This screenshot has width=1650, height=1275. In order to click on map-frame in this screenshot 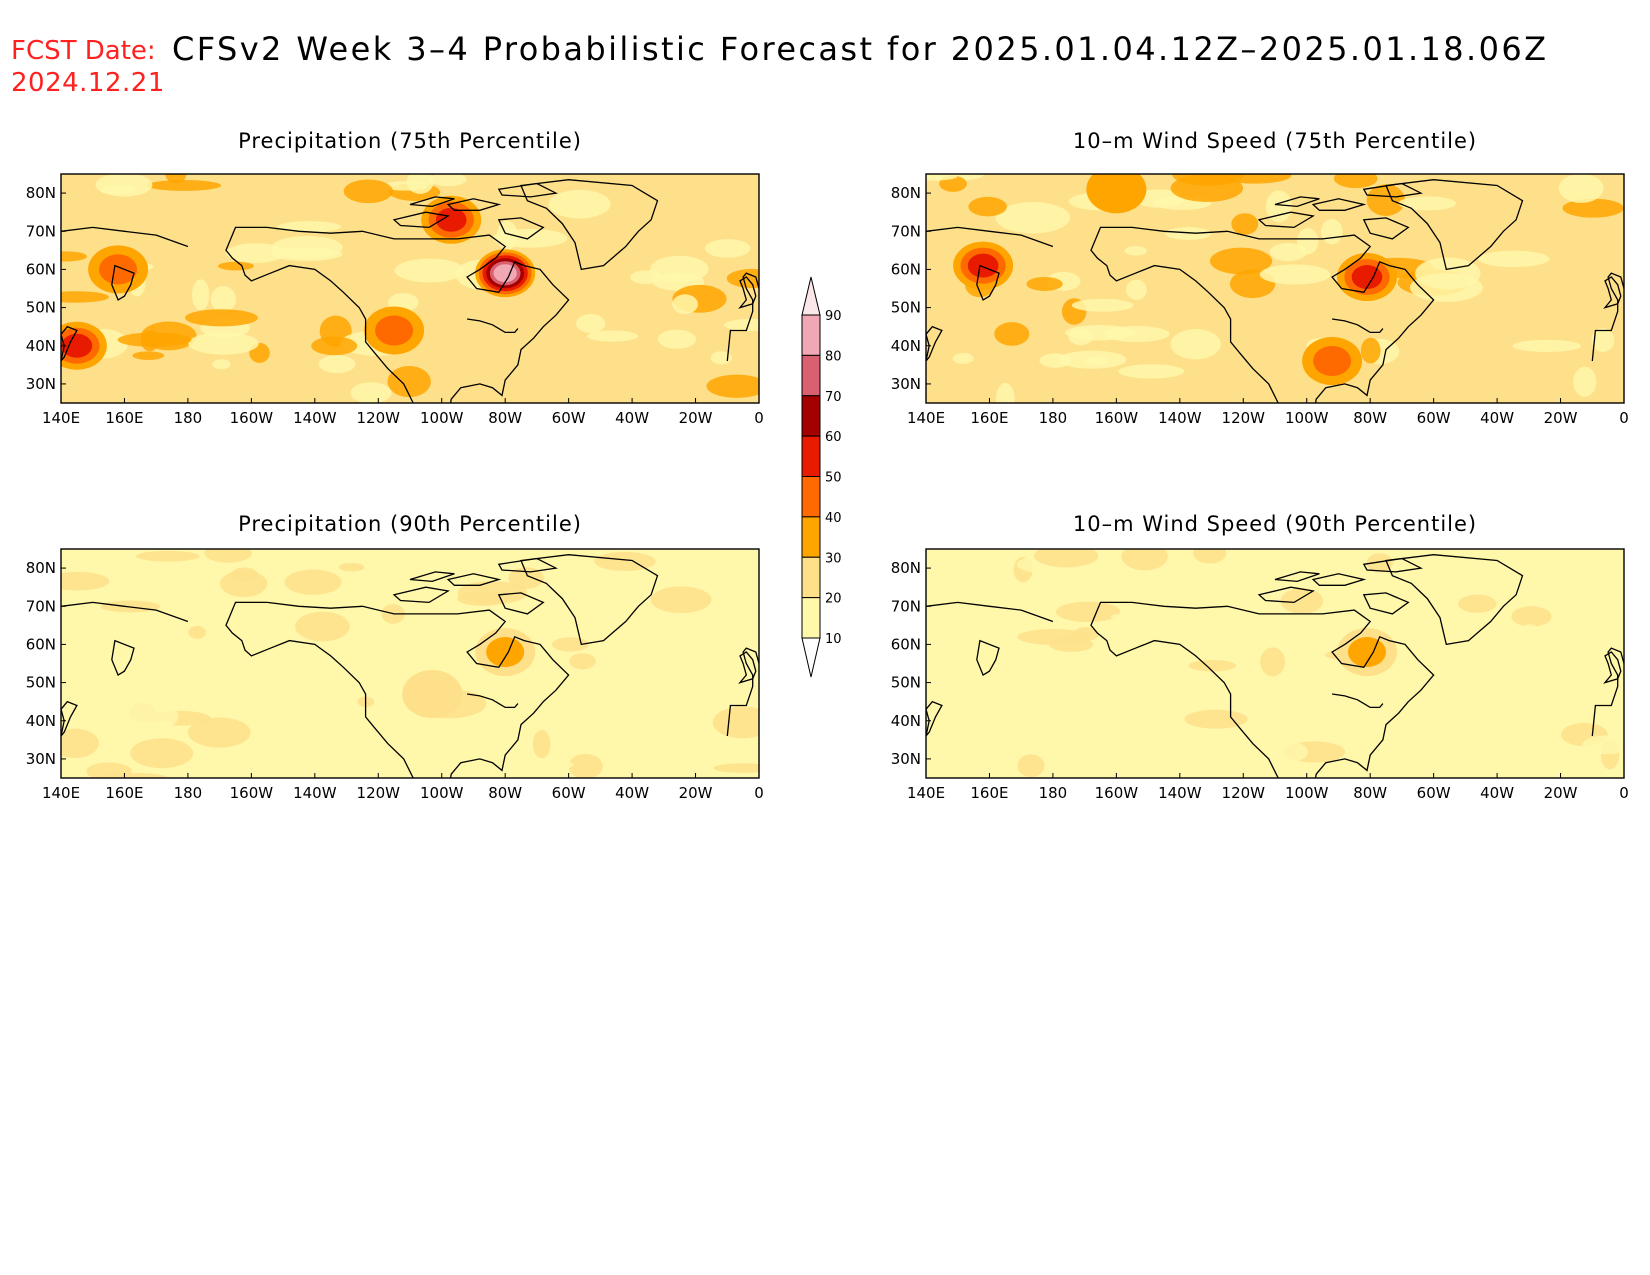, I will do `click(1275, 288)`.